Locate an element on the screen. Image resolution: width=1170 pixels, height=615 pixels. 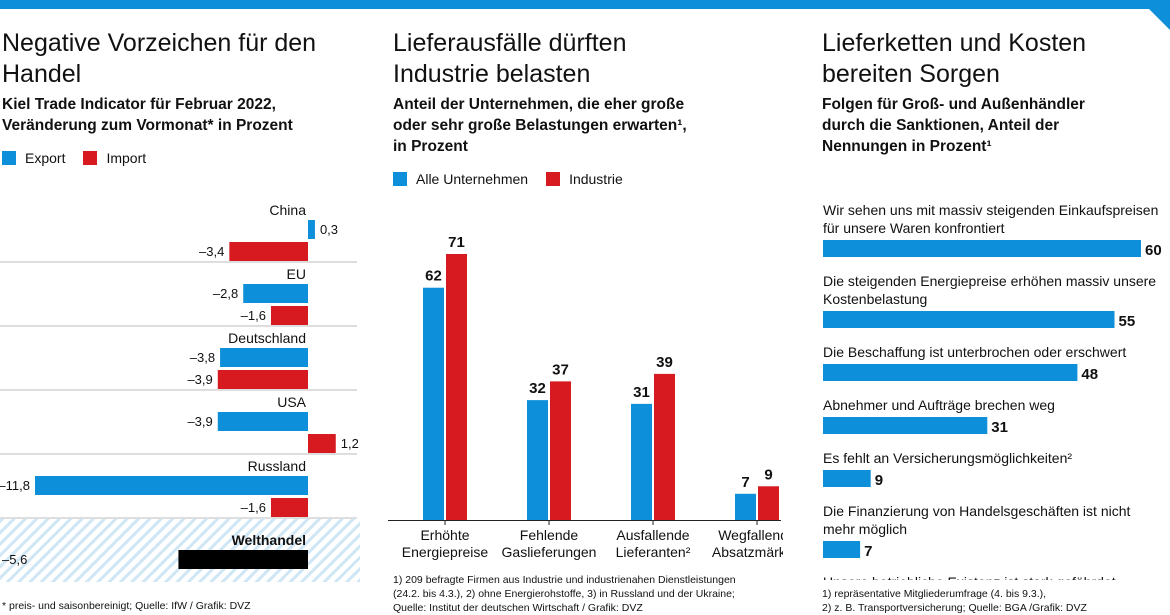
panel3-subtitle-line1: Folgen für Groß- und Außenhändler is located at coordinates (953, 104).